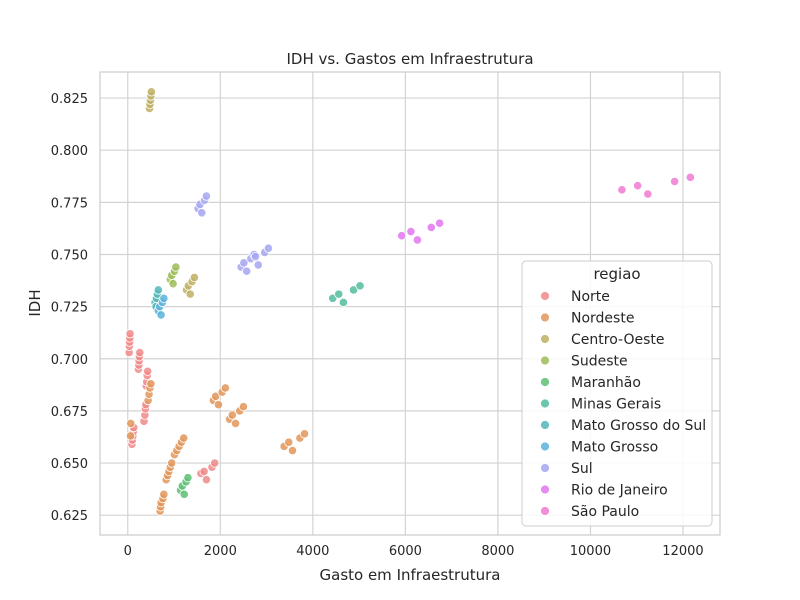  I want to click on y-tick-label: 0.700, so click(69, 360).